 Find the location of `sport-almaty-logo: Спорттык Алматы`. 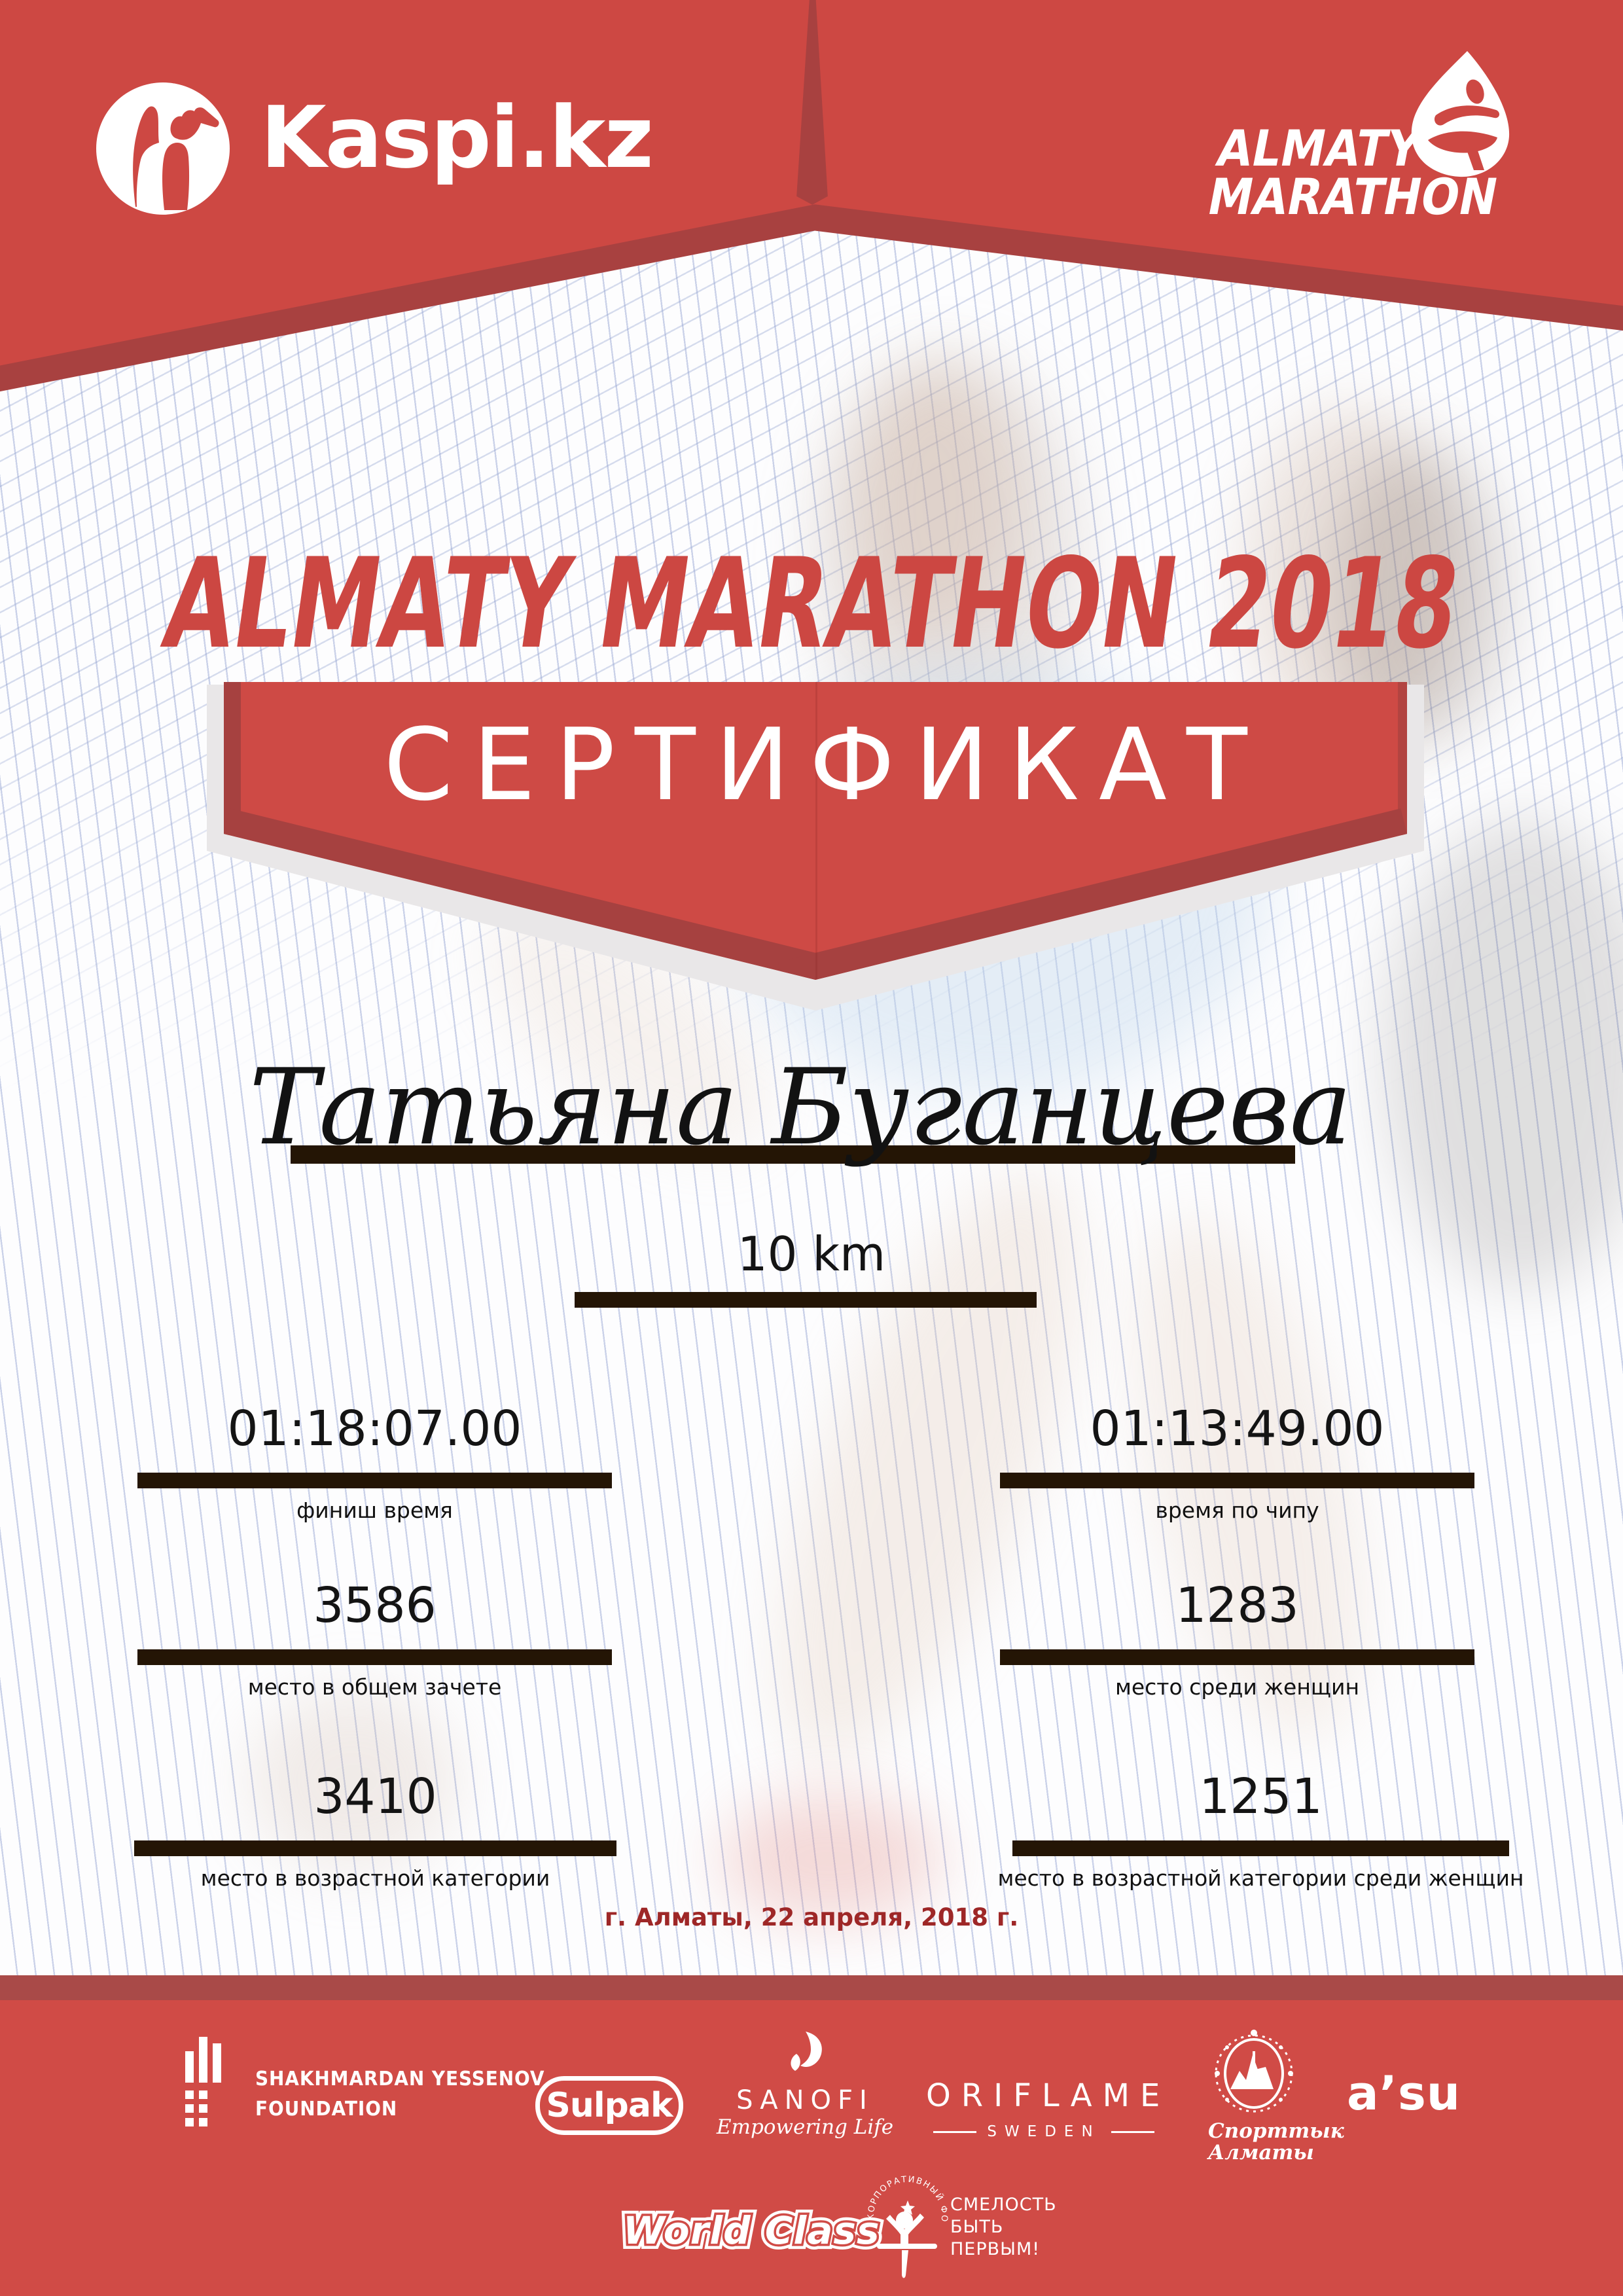

sport-almaty-logo: Спорттык Алматы is located at coordinates (1276, 2096).